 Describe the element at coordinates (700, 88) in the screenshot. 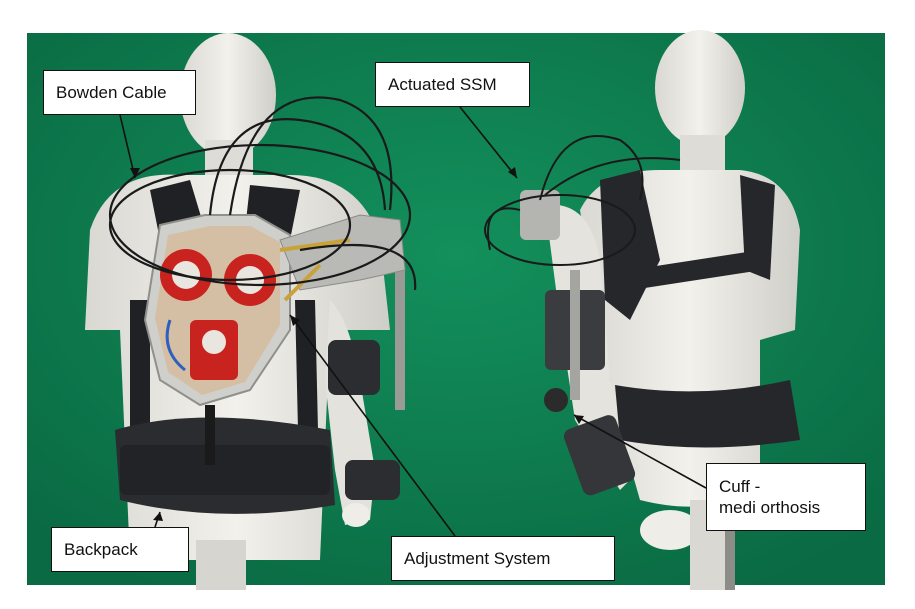

I see `right-head` at that location.